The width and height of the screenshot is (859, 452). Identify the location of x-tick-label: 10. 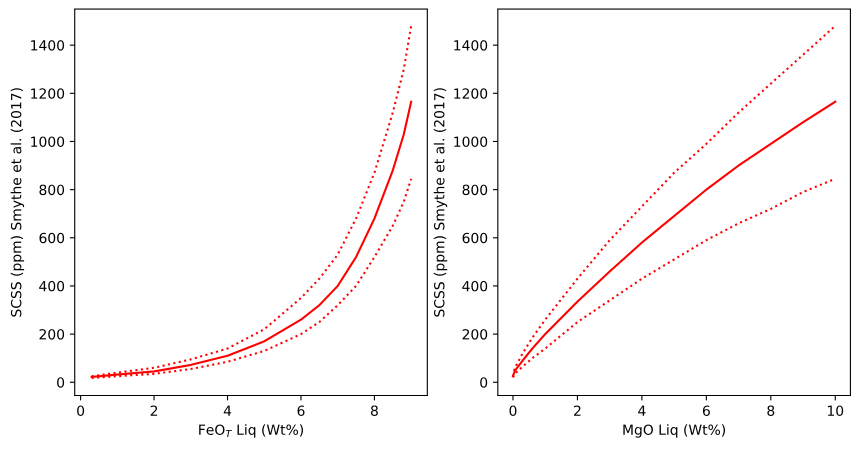
(836, 410).